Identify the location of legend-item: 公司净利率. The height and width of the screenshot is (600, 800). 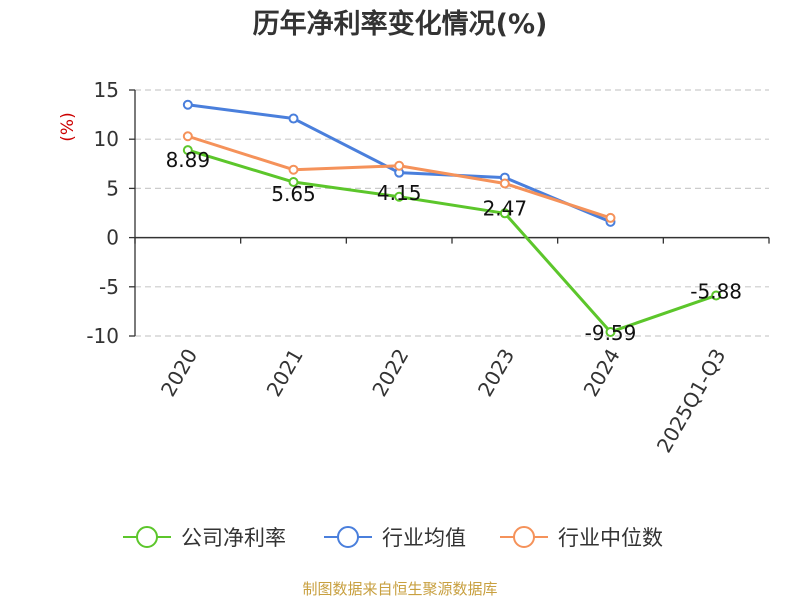
(204, 538).